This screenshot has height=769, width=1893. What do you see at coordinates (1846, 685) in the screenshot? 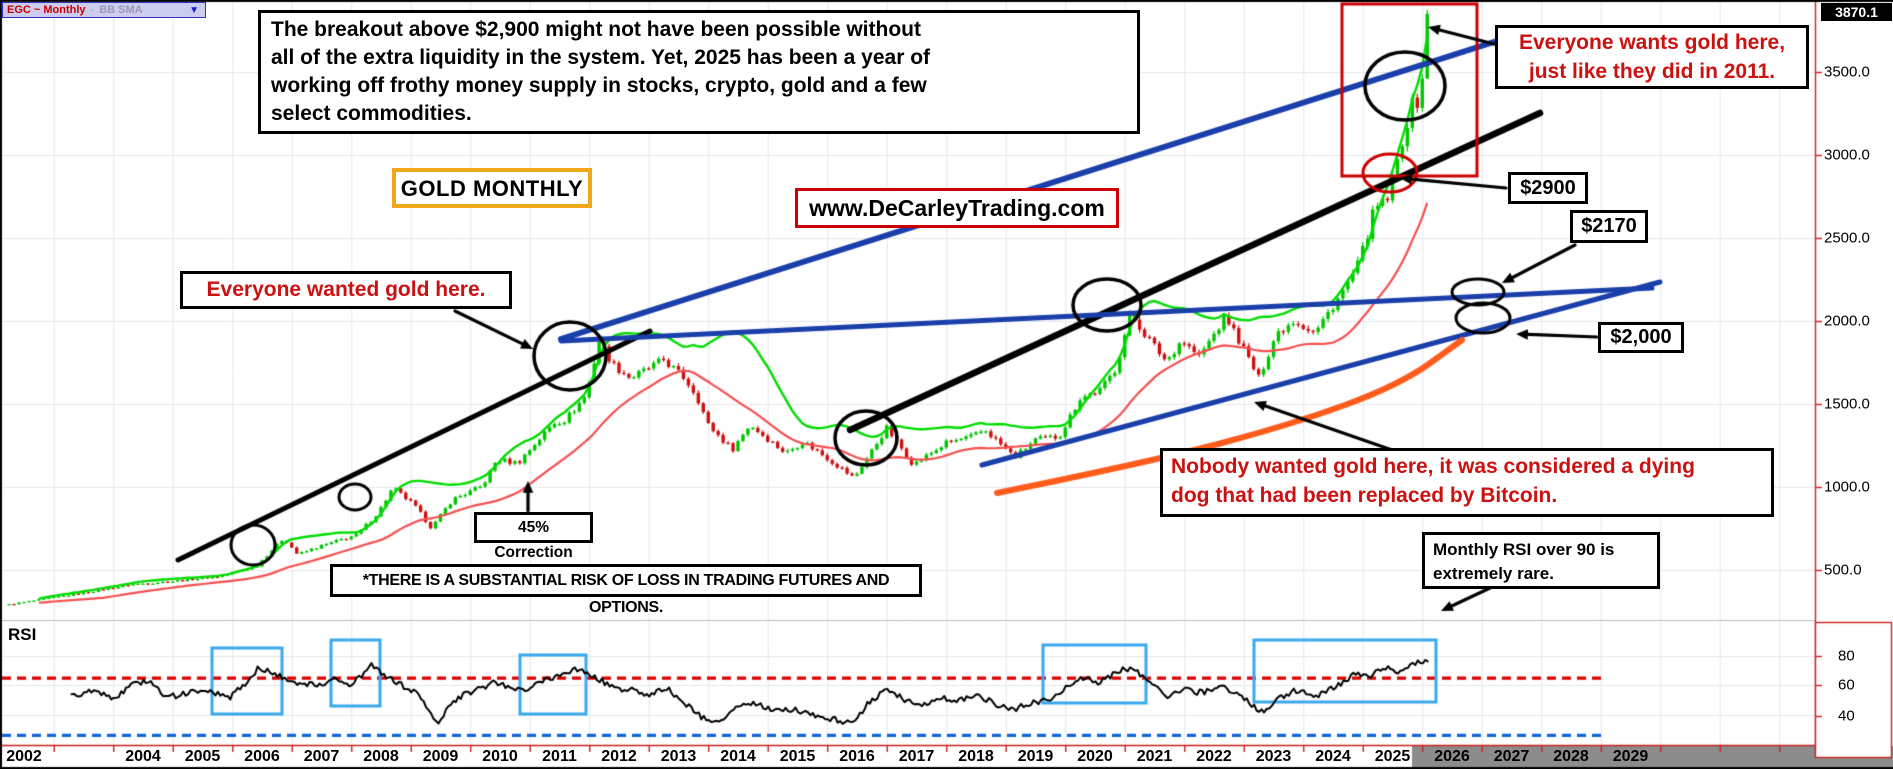
I see `rsi-tick-label: 60` at bounding box center [1846, 685].